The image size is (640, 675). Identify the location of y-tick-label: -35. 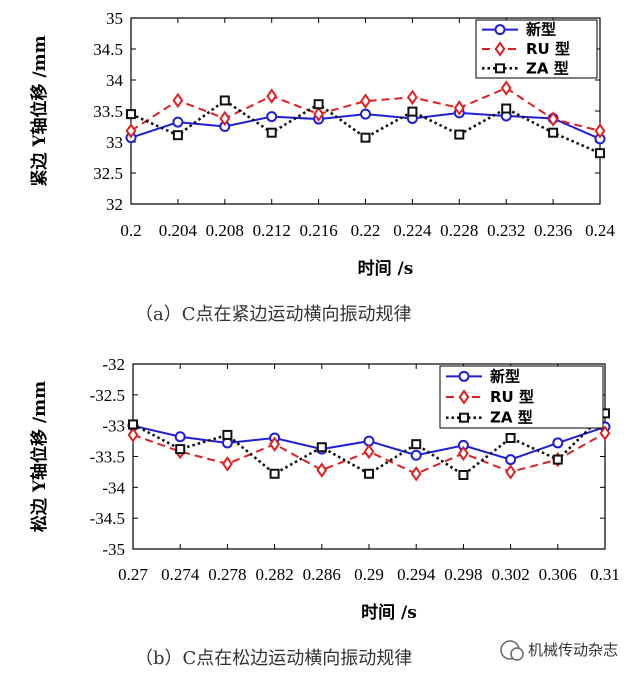
(113, 549).